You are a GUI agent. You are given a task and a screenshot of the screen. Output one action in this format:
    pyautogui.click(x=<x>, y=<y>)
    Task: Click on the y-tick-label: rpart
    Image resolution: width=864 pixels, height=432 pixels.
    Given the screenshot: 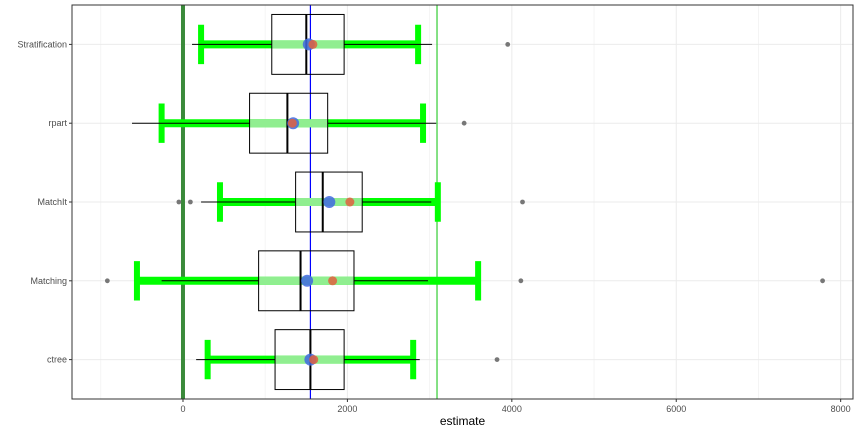 What is the action you would take?
    pyautogui.click(x=57, y=123)
    